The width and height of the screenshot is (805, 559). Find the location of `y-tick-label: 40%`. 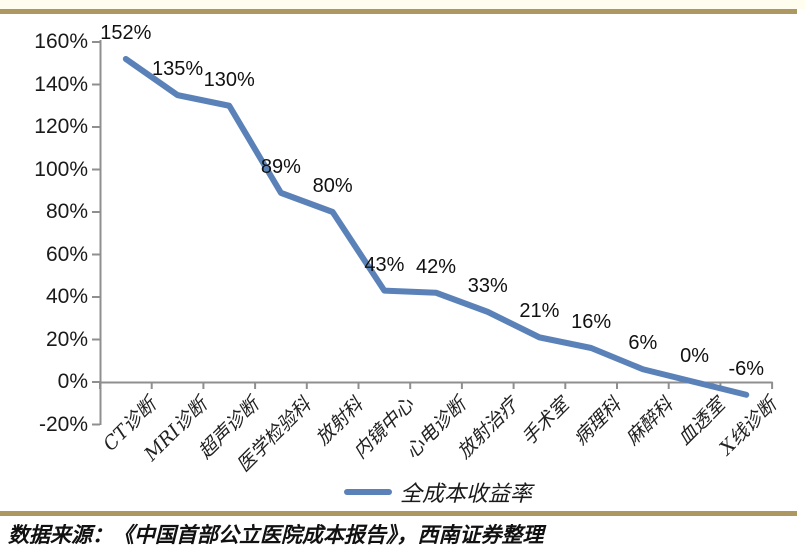

y-tick-label: 40% is located at coordinates (66, 296).